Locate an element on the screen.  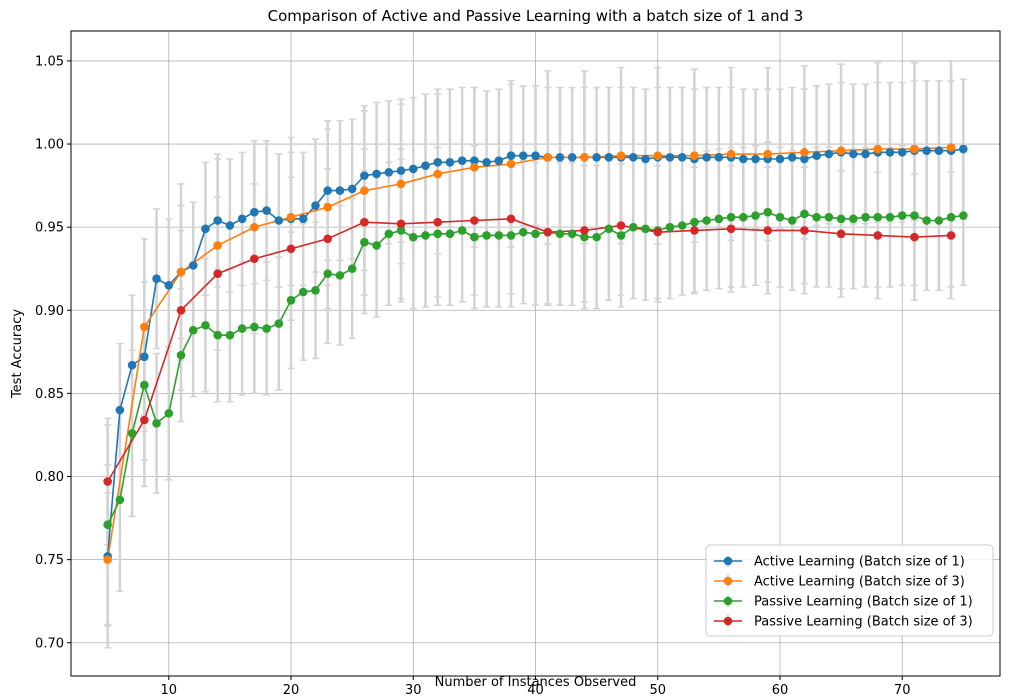
x-tick-label: 30 is located at coordinates (413, 690).